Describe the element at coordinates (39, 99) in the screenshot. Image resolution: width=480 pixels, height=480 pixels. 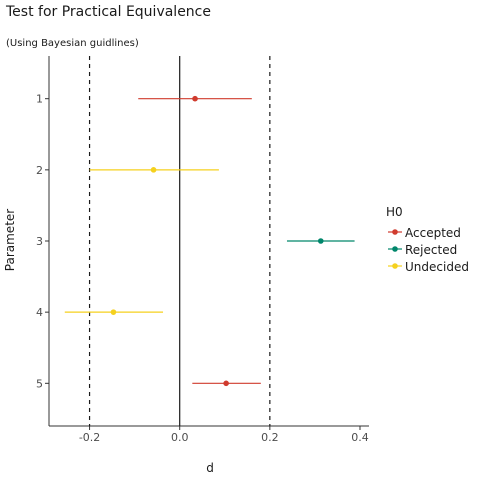
I see `y-tick-label: 1` at that location.